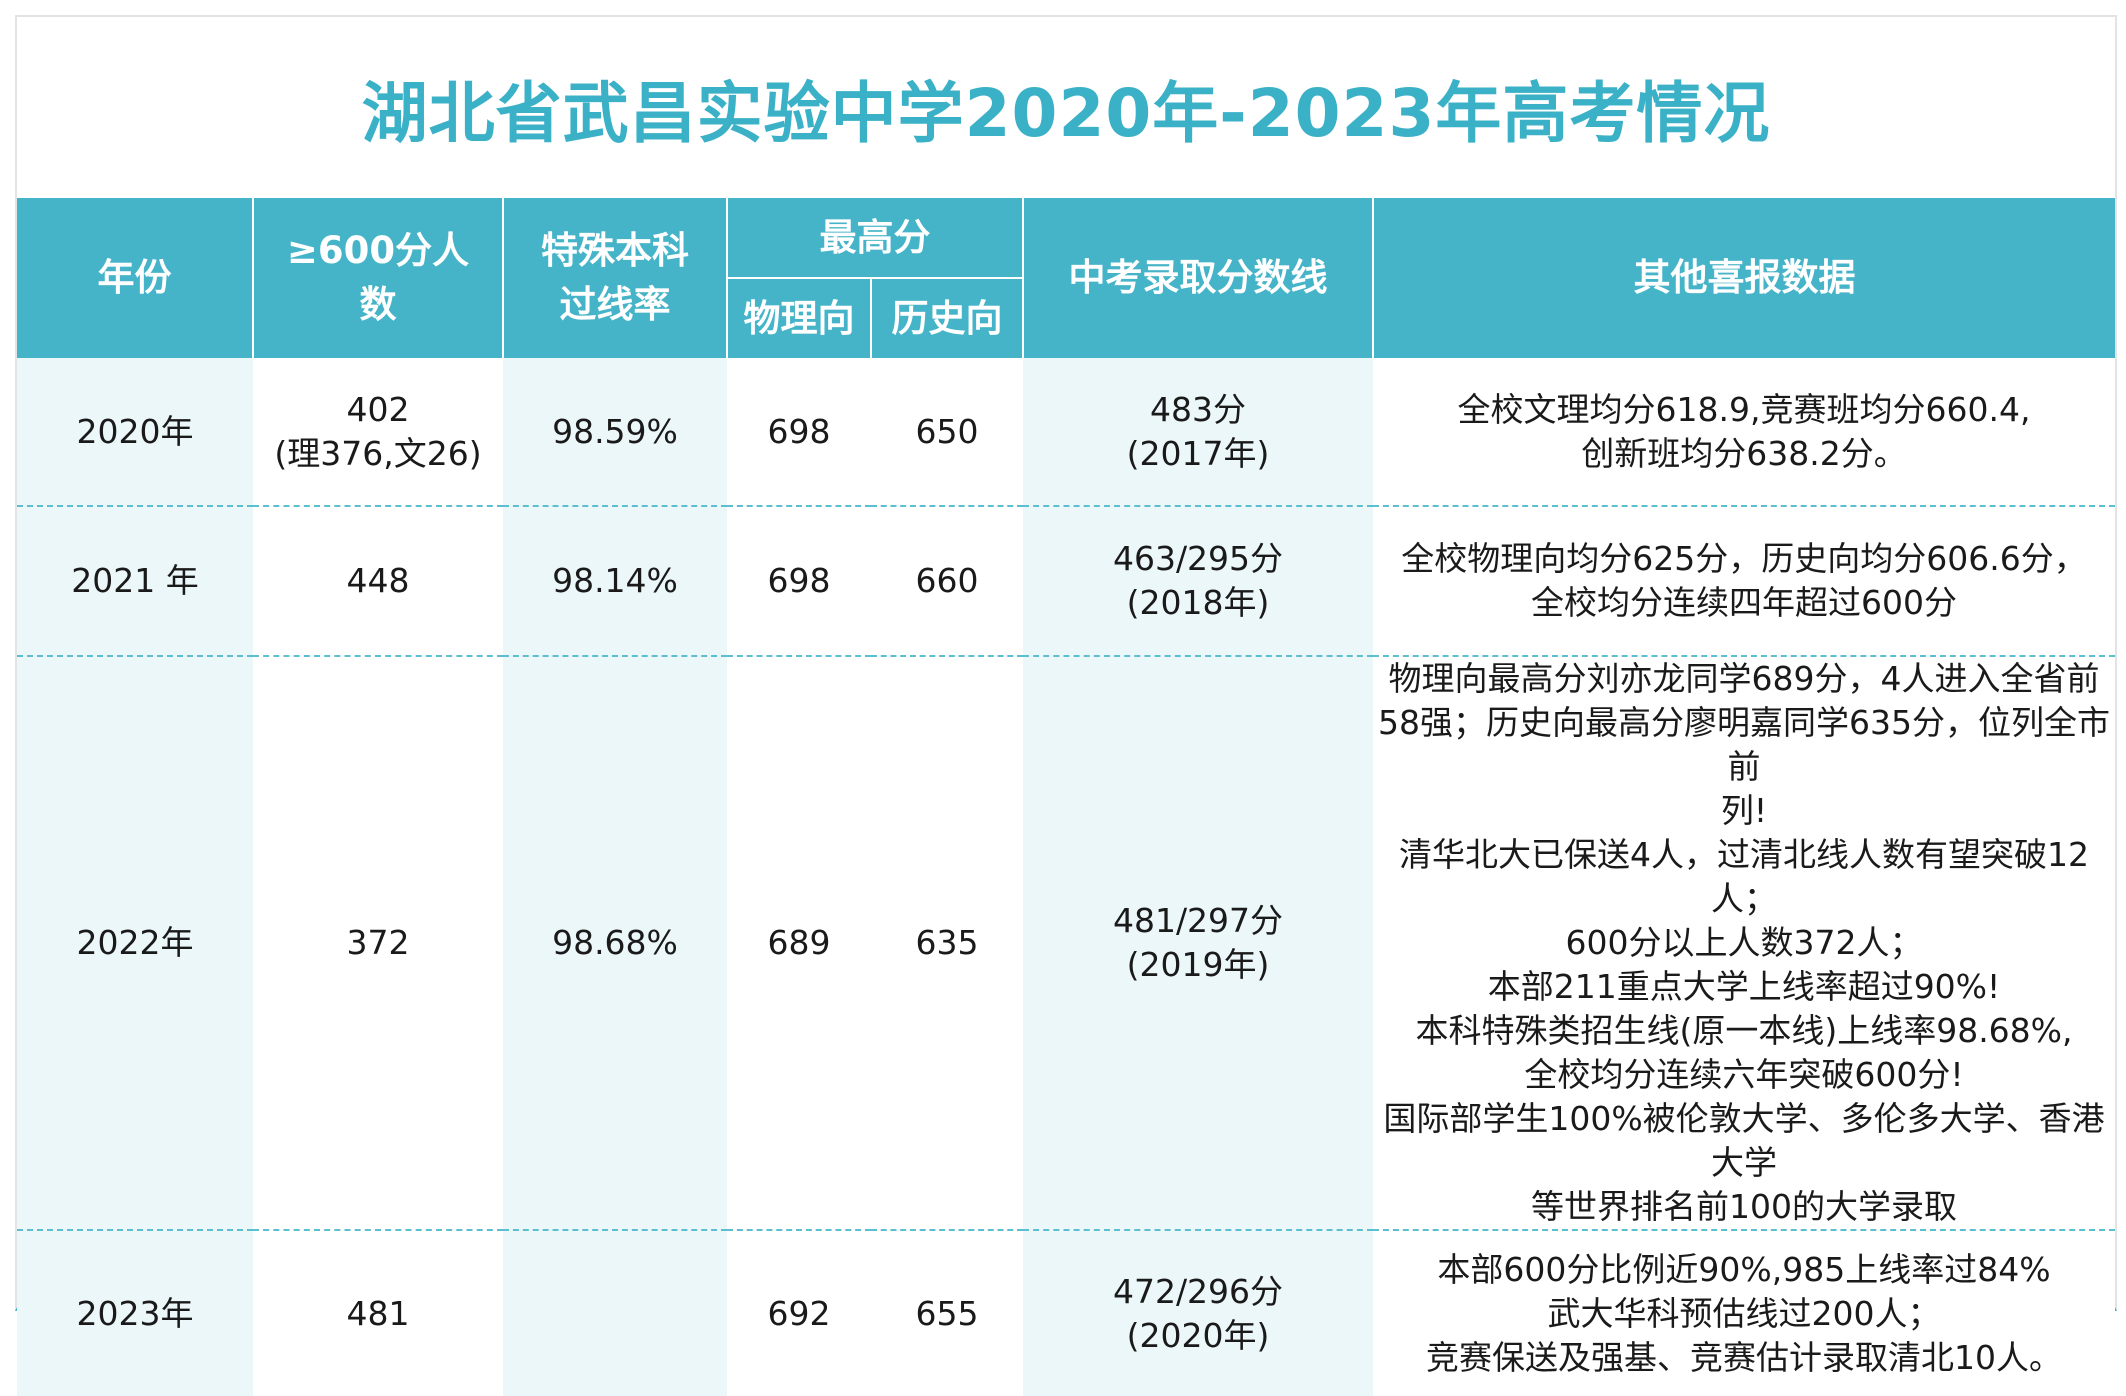 Image resolution: width=2126 pixels, height=1396 pixels. What do you see at coordinates (1198, 409) in the screenshot?
I see `cell-zhongkao-score: 483分` at bounding box center [1198, 409].